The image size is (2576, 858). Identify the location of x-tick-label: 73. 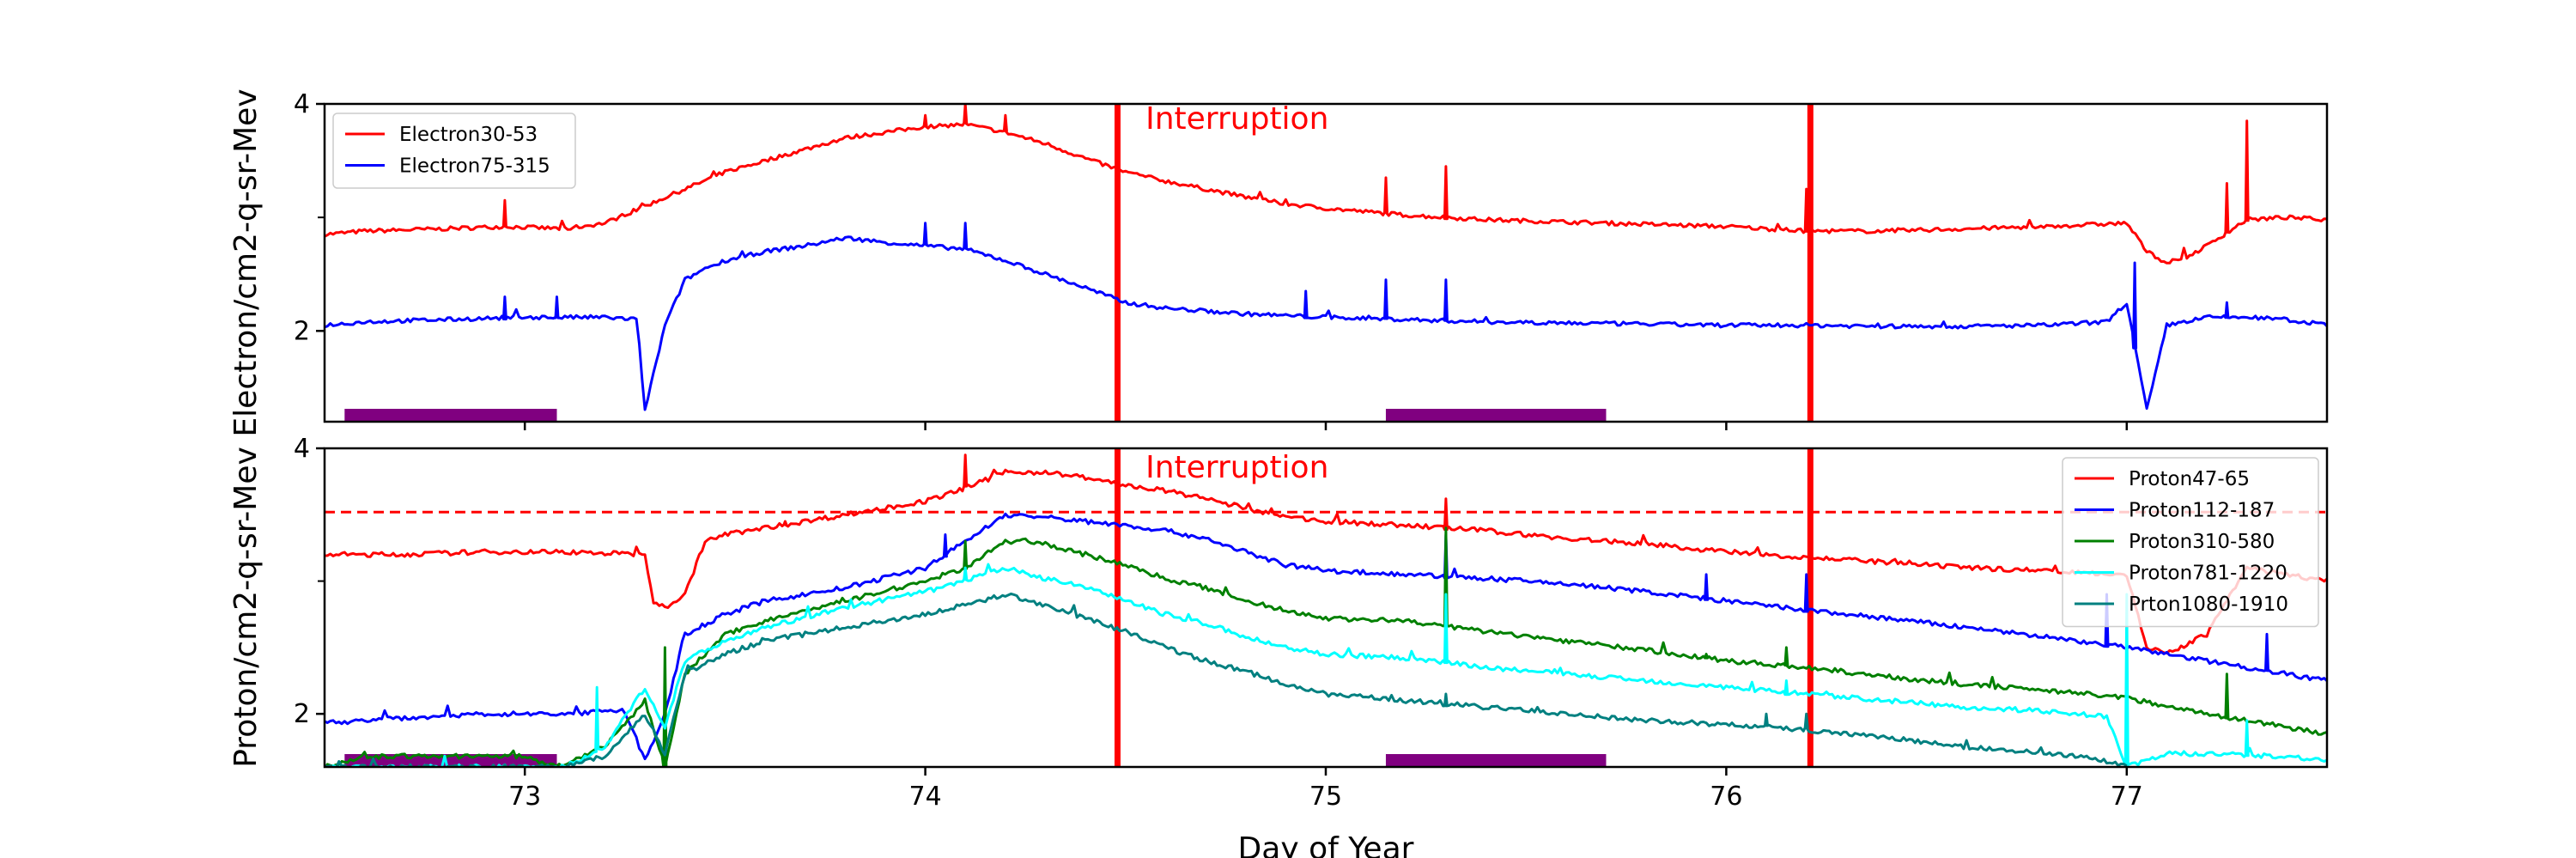
(524, 797).